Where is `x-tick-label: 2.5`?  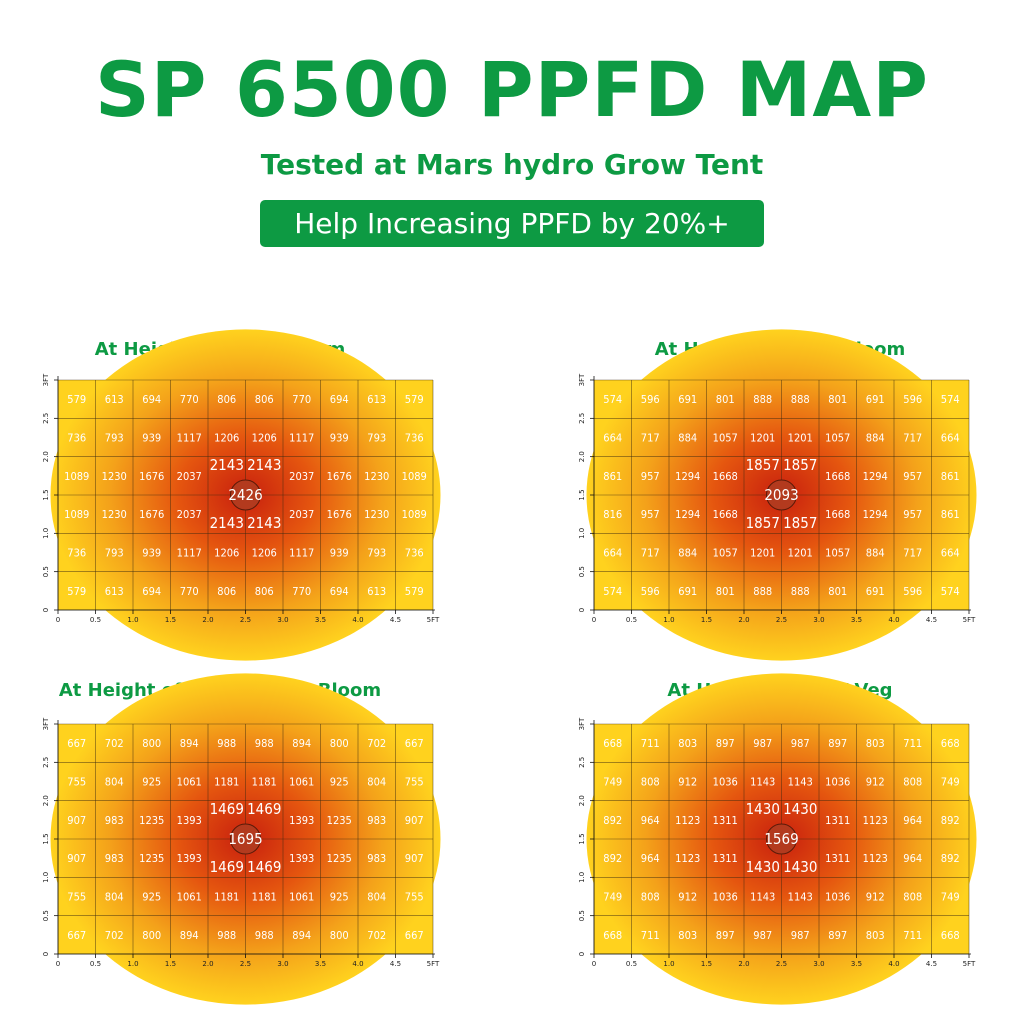 x-tick-label: 2.5 is located at coordinates (245, 964).